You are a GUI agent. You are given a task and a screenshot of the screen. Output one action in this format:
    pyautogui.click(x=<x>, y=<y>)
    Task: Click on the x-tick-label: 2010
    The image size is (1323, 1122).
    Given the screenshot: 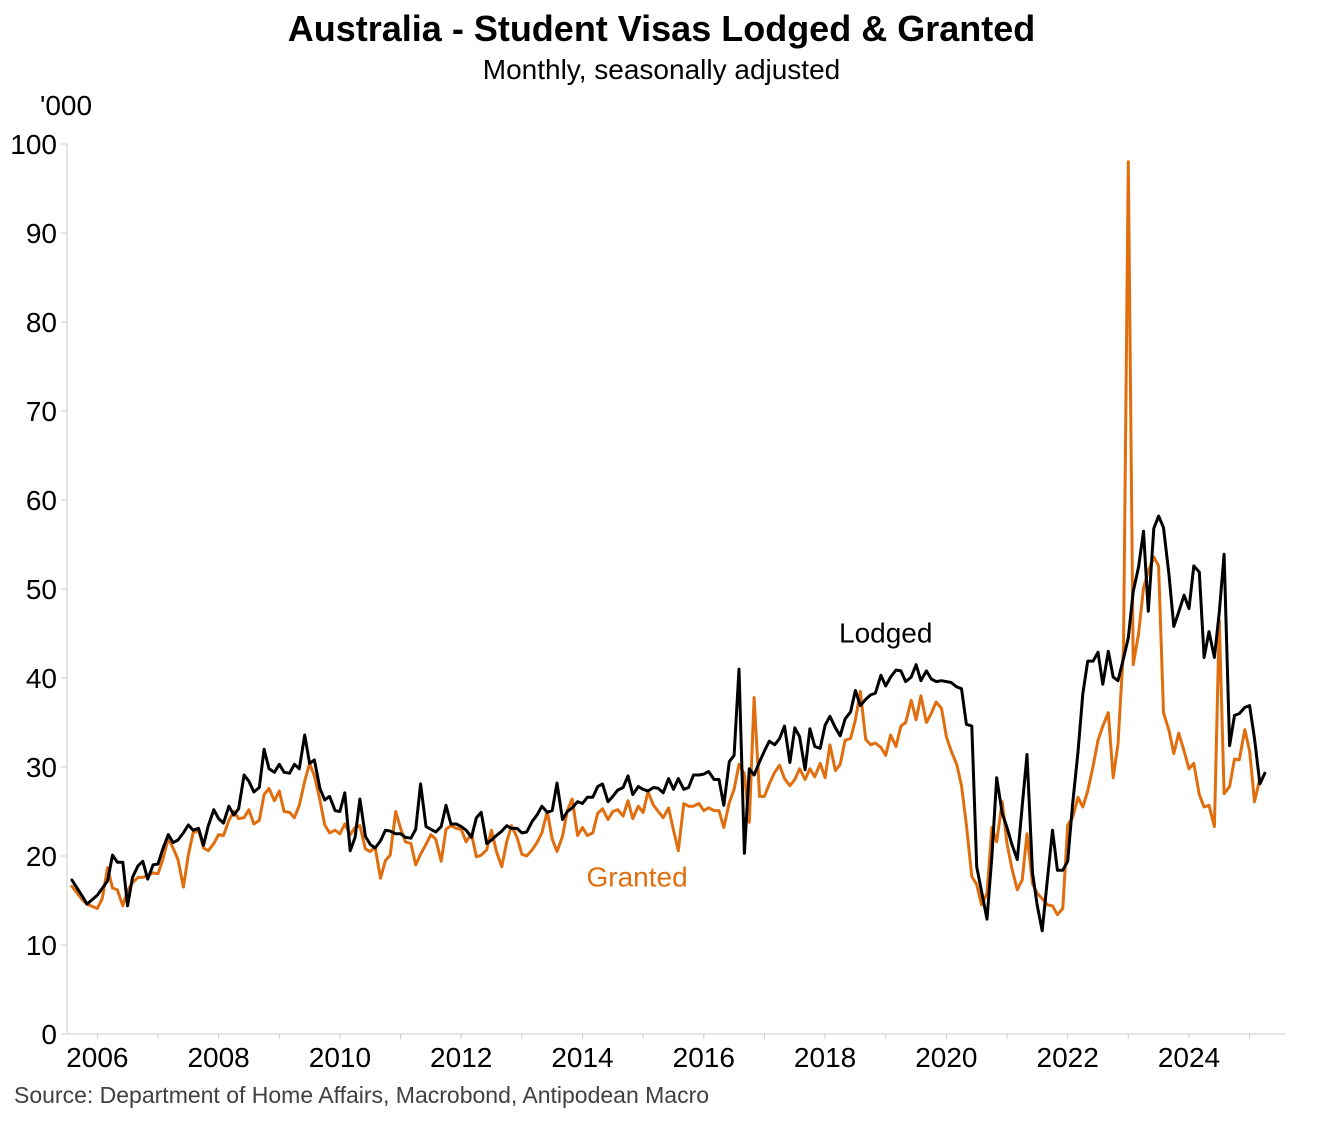 What is the action you would take?
    pyautogui.click(x=340, y=1057)
    